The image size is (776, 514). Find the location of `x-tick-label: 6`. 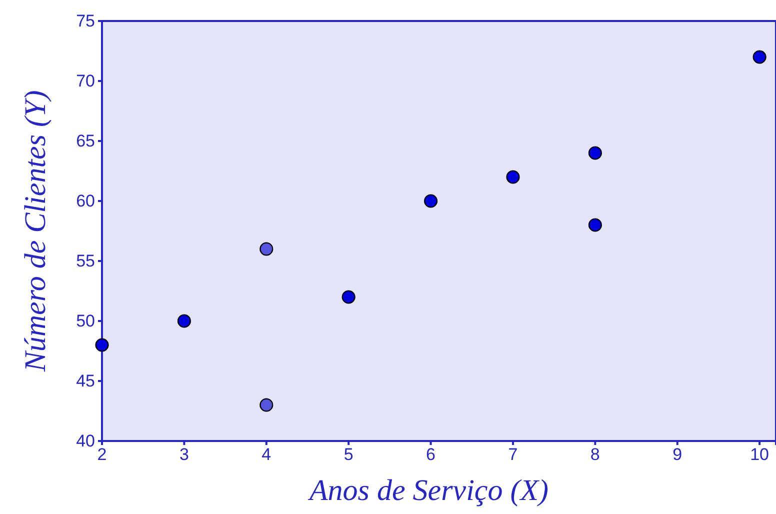

x-tick-label: 6 is located at coordinates (431, 454).